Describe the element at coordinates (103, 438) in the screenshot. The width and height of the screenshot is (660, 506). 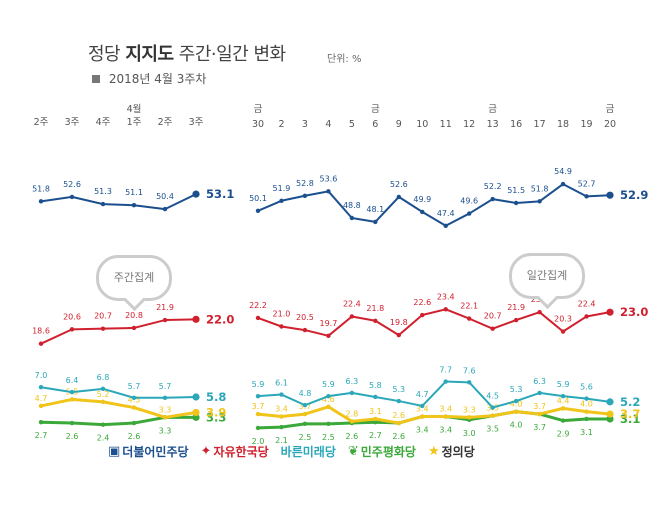
I see `weekly-pyeonghwa-data-label: 2.4` at that location.